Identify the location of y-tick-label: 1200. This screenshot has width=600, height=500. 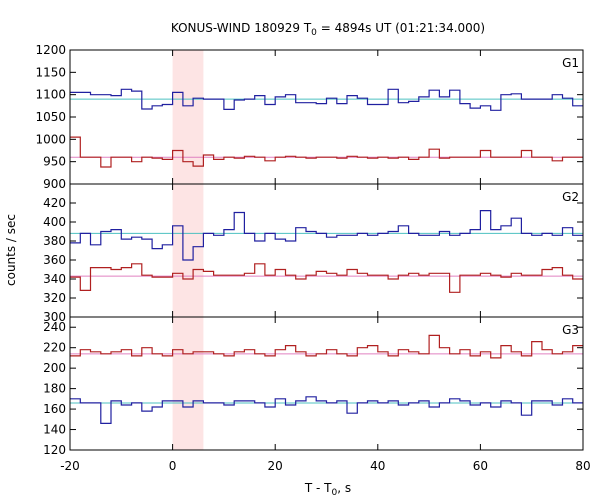
(50, 50).